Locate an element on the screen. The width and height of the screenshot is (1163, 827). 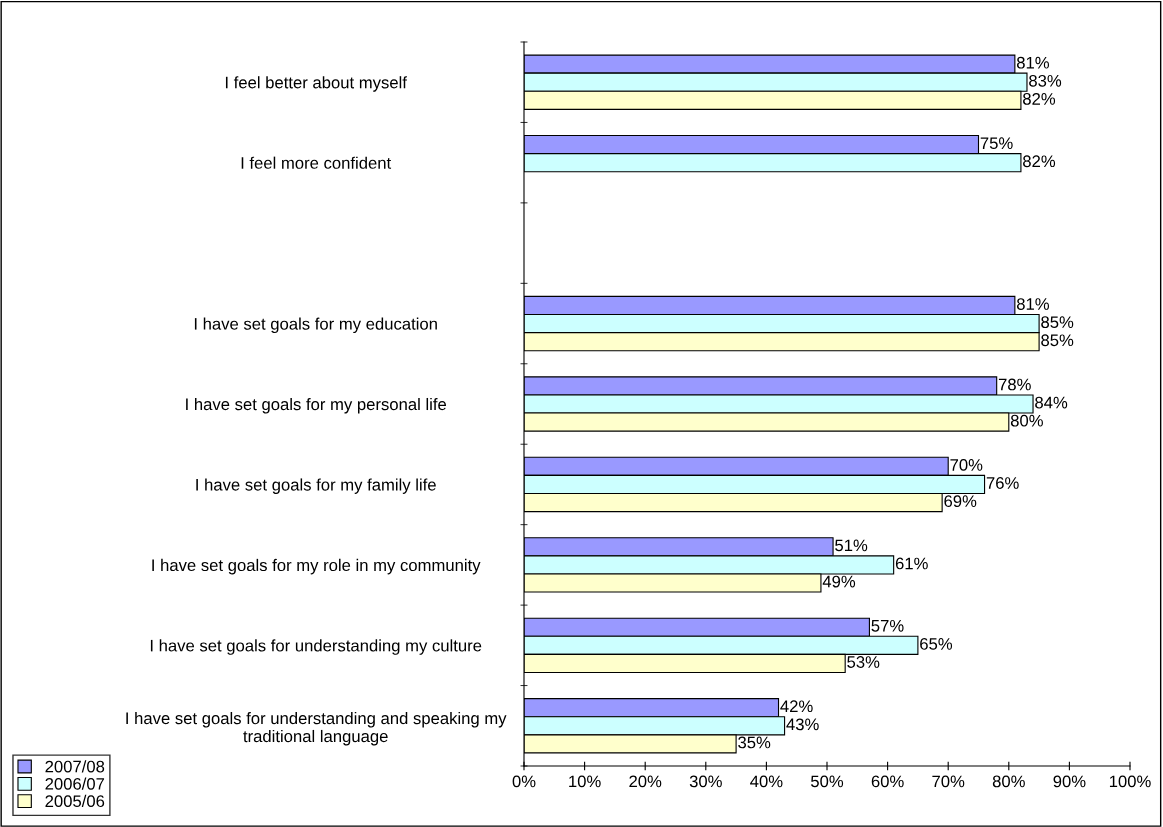
data-label: 80% is located at coordinates (1026, 420).